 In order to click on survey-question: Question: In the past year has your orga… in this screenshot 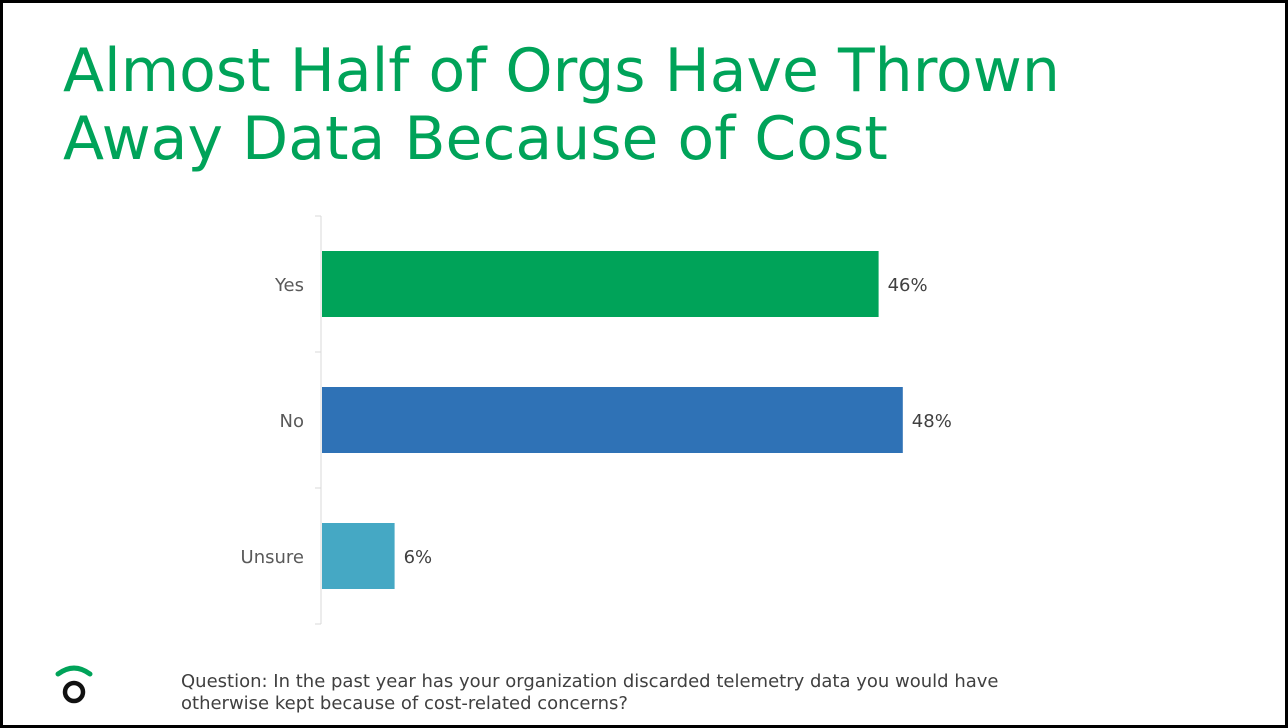, I will do `click(631, 693)`.